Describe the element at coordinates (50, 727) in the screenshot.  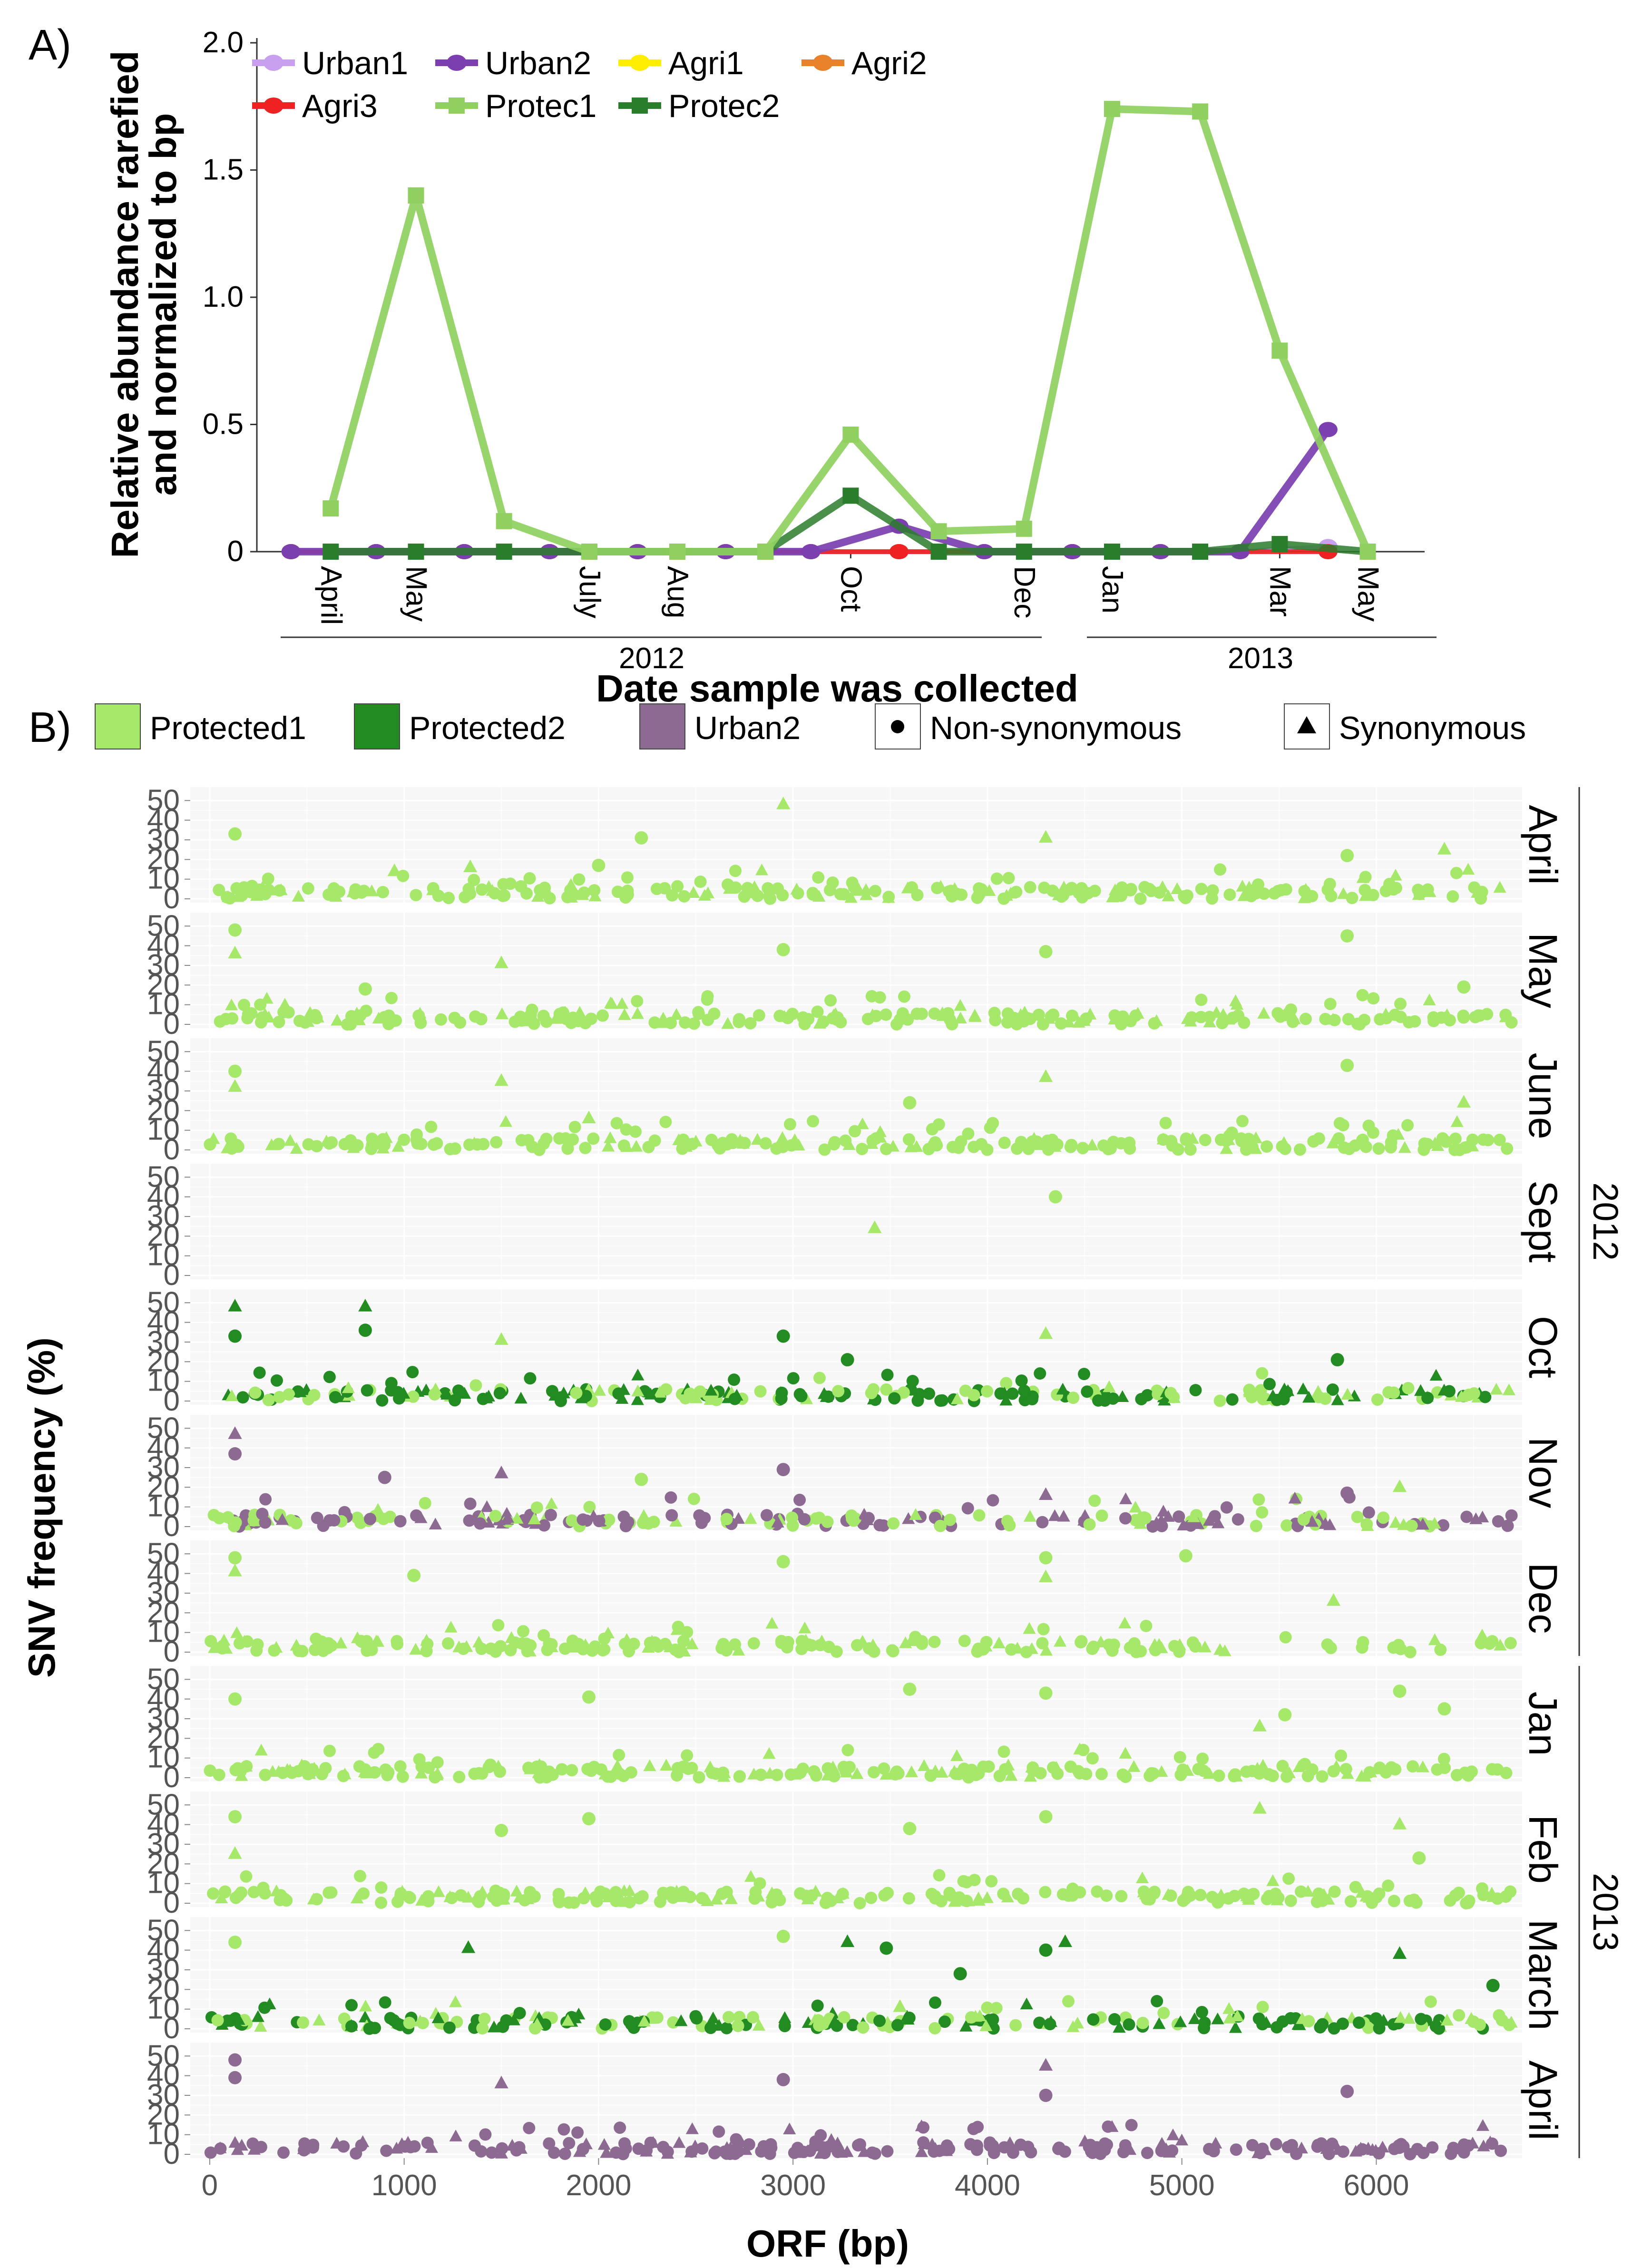
I see `panel-b-letter: B)` at that location.